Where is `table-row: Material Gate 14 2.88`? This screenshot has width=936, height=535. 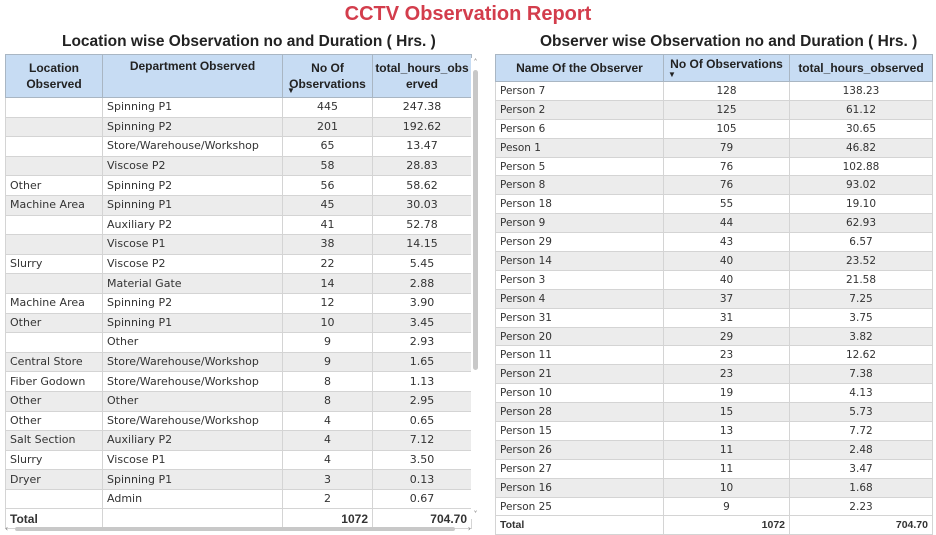 table-row: Material Gate 14 2.88 is located at coordinates (238, 283).